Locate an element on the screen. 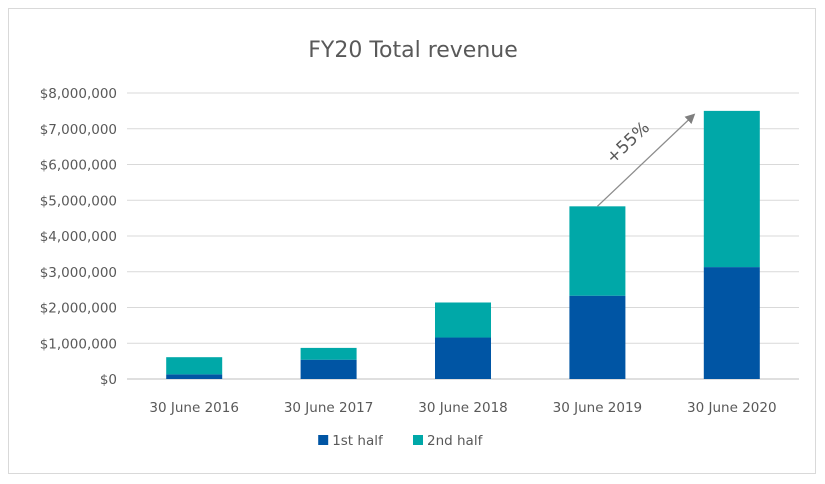 Image resolution: width=825 pixels, height=484 pixels. y-tick-label: $3,000,000 is located at coordinates (78, 273).